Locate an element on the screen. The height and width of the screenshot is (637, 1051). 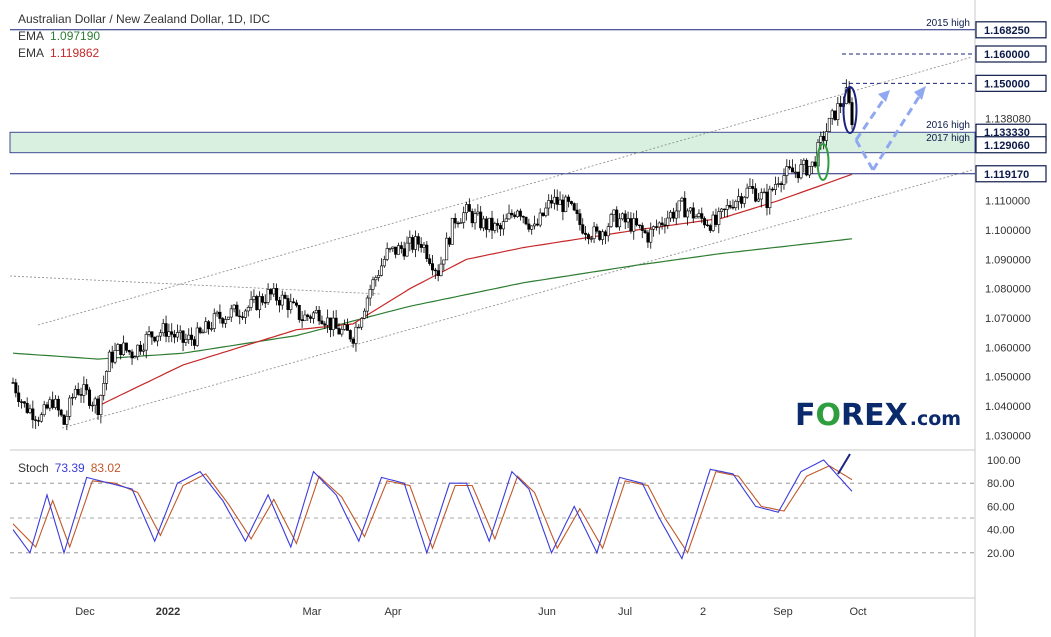
y-tick-label: 1.050000 is located at coordinates (1008, 378).